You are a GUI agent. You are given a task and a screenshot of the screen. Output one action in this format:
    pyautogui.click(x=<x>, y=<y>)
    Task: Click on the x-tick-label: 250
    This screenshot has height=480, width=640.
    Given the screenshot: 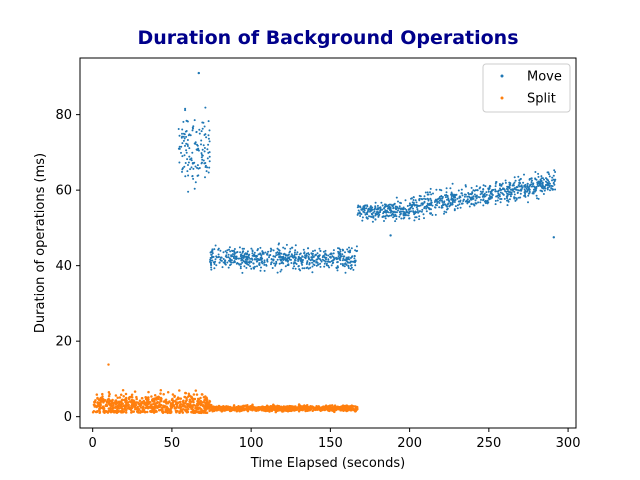 What is the action you would take?
    pyautogui.click(x=488, y=443)
    